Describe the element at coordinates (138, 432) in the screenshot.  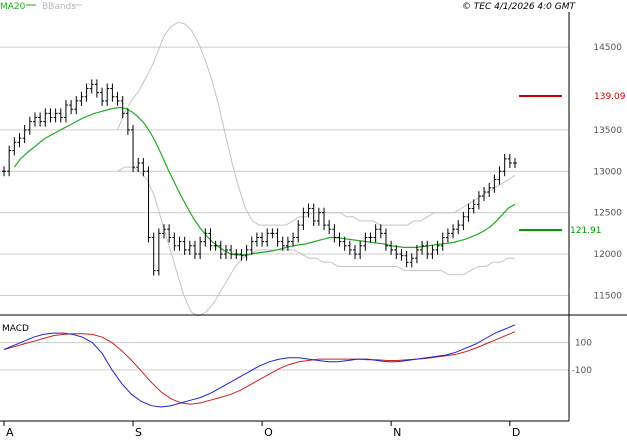
I see `x-tick-label: S` at that location.